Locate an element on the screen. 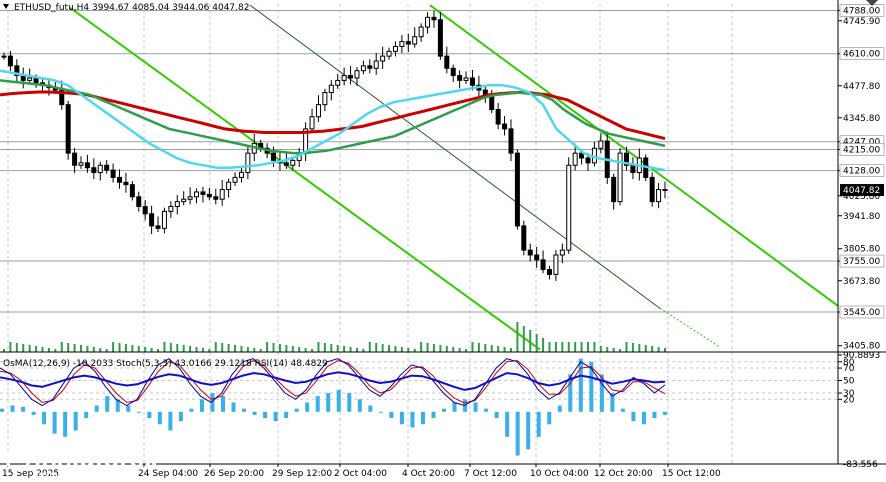 The image size is (886, 482). osc-tick-label: 90.8893 is located at coordinates (861, 356).